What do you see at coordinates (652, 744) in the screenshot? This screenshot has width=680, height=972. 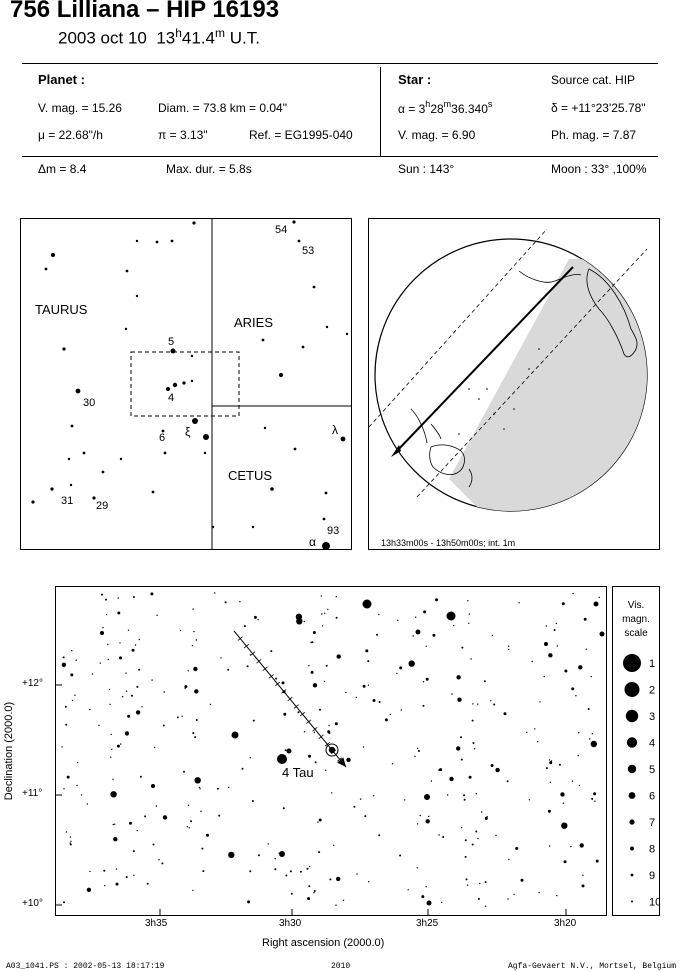 I see `magnitude-label-4: 4` at bounding box center [652, 744].